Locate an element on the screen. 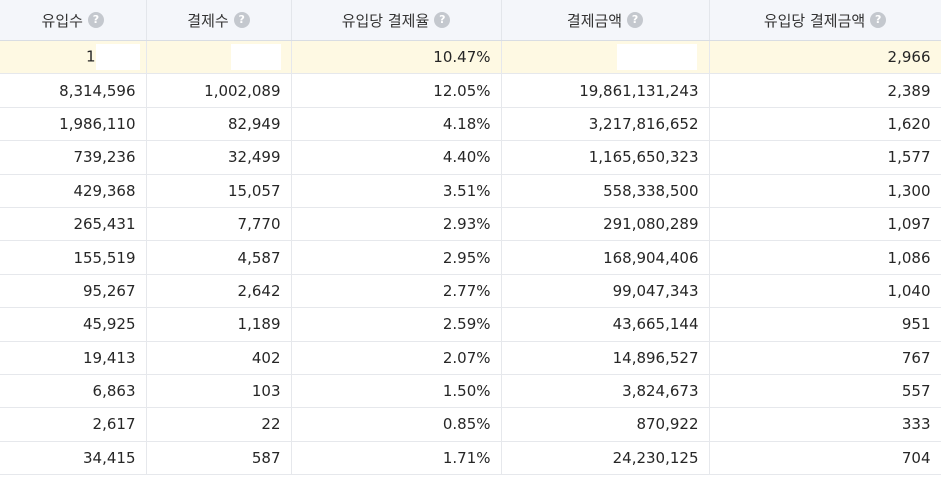 This screenshot has width=941, height=492. cell-payments: 2,642 is located at coordinates (219, 291).